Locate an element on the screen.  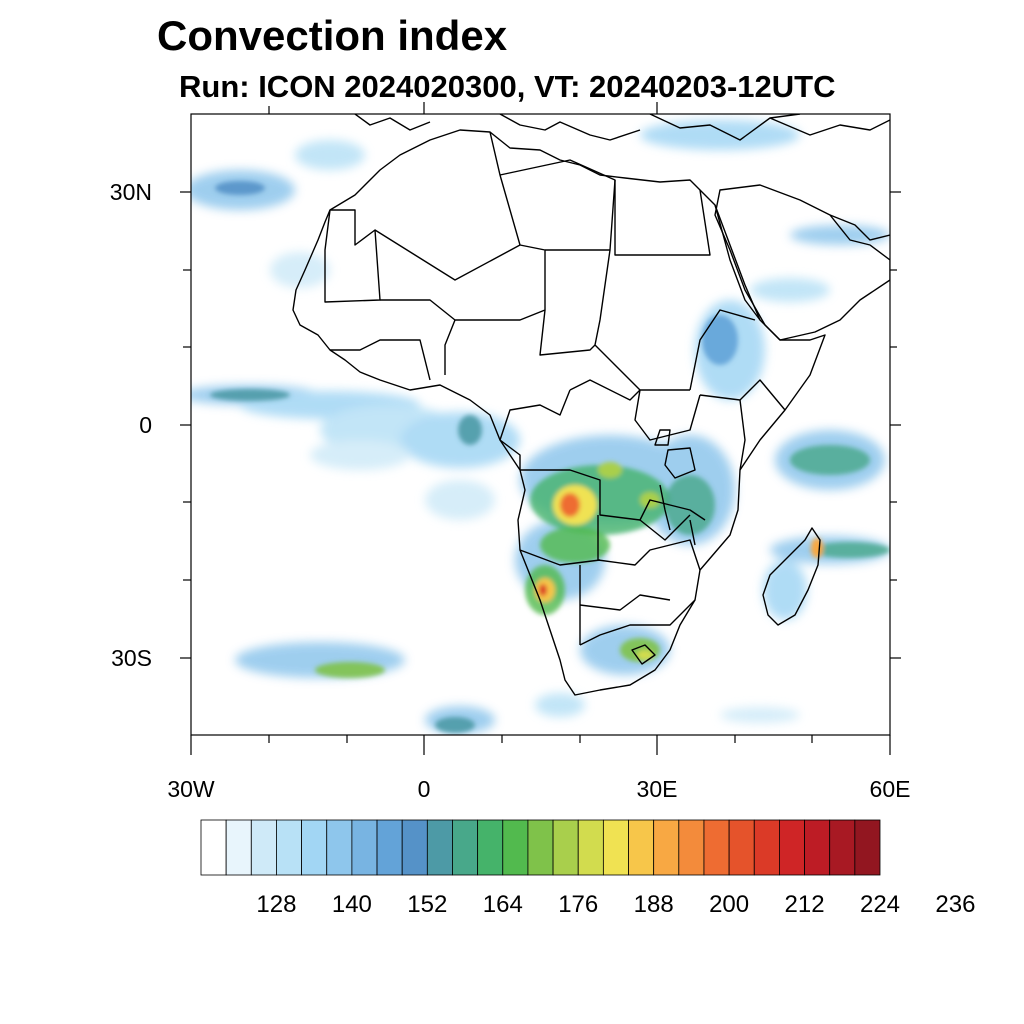
colorbar-label: 224 is located at coordinates (880, 904).